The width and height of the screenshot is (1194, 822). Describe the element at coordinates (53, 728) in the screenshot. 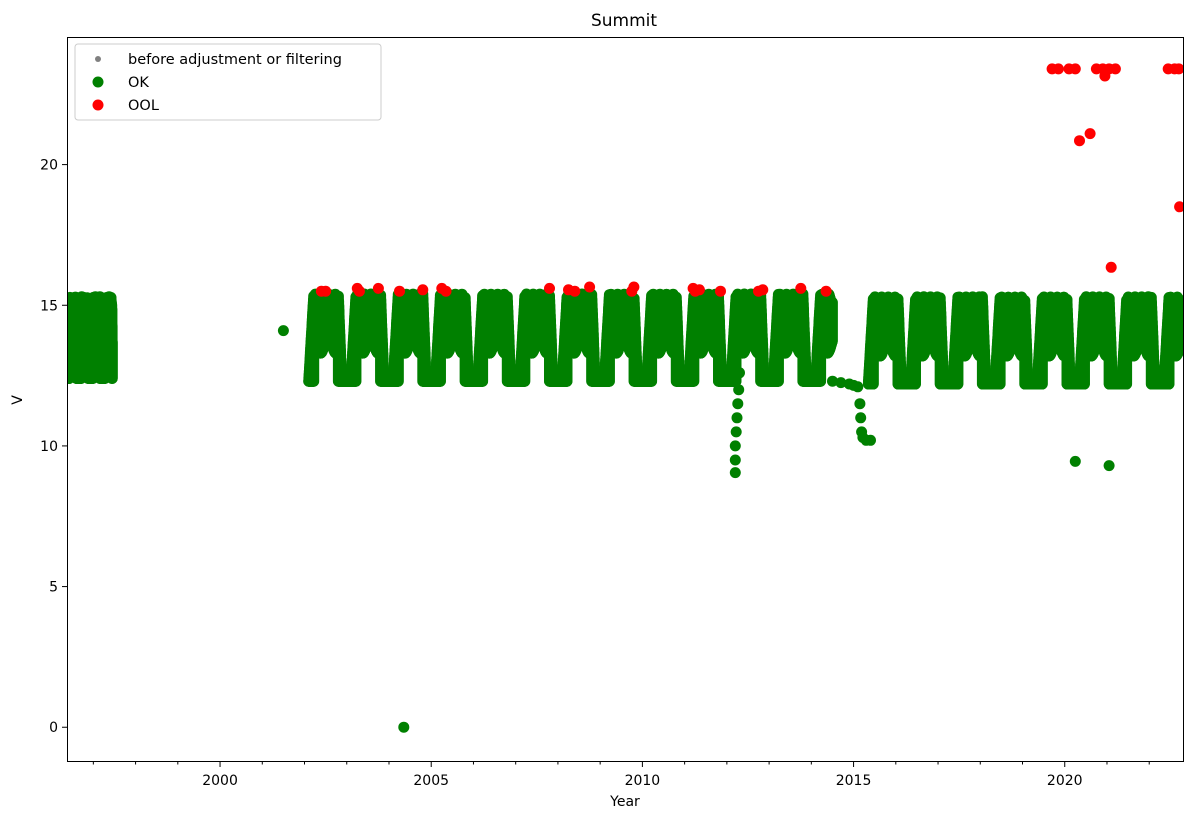

I see `y-tick-label: 0` at that location.